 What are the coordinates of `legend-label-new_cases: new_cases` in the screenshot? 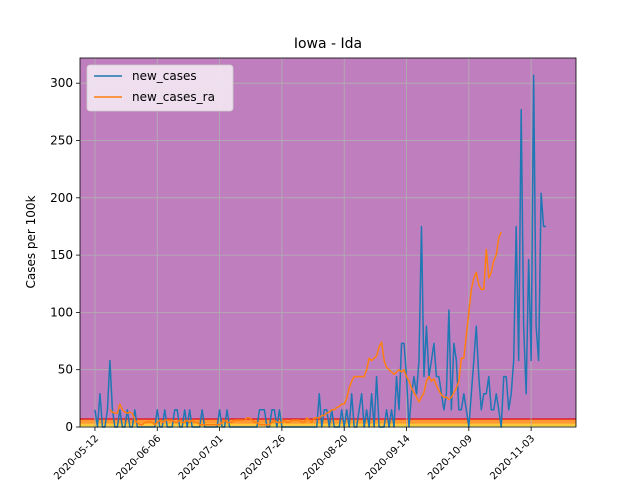 It's located at (164, 76).